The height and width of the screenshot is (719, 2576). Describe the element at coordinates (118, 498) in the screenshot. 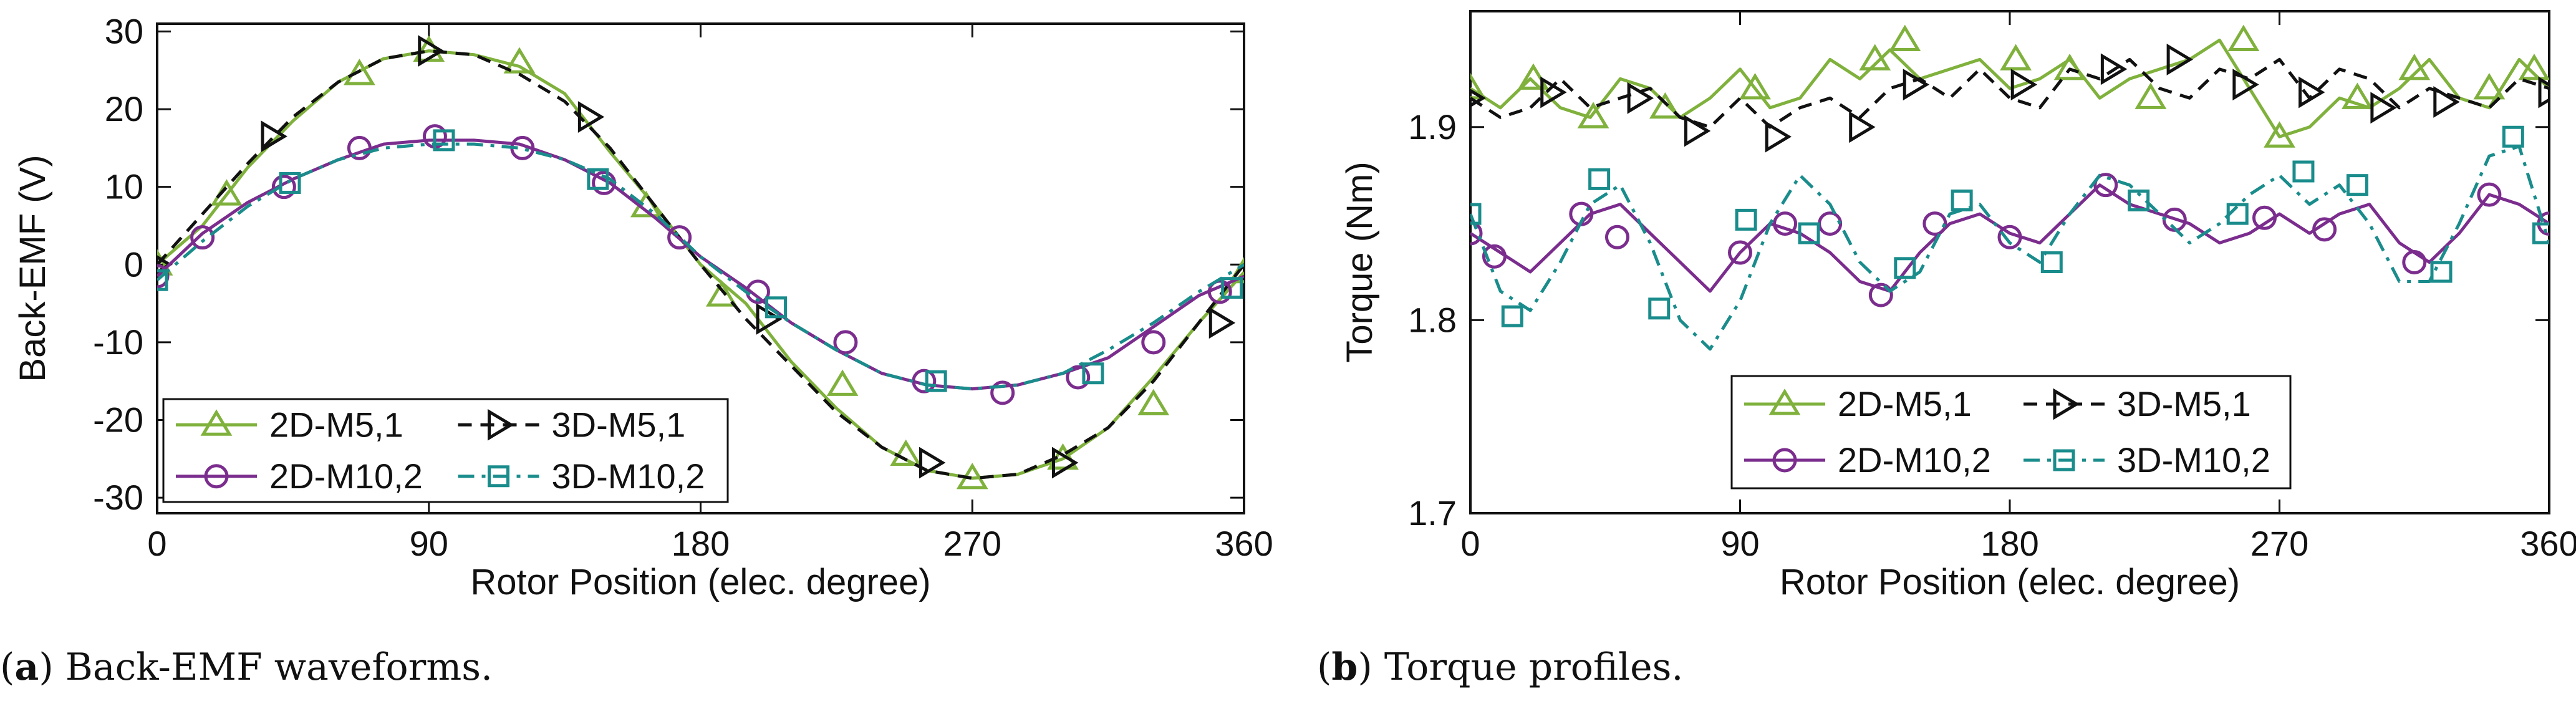

I see `y-tick-label: -30` at that location.